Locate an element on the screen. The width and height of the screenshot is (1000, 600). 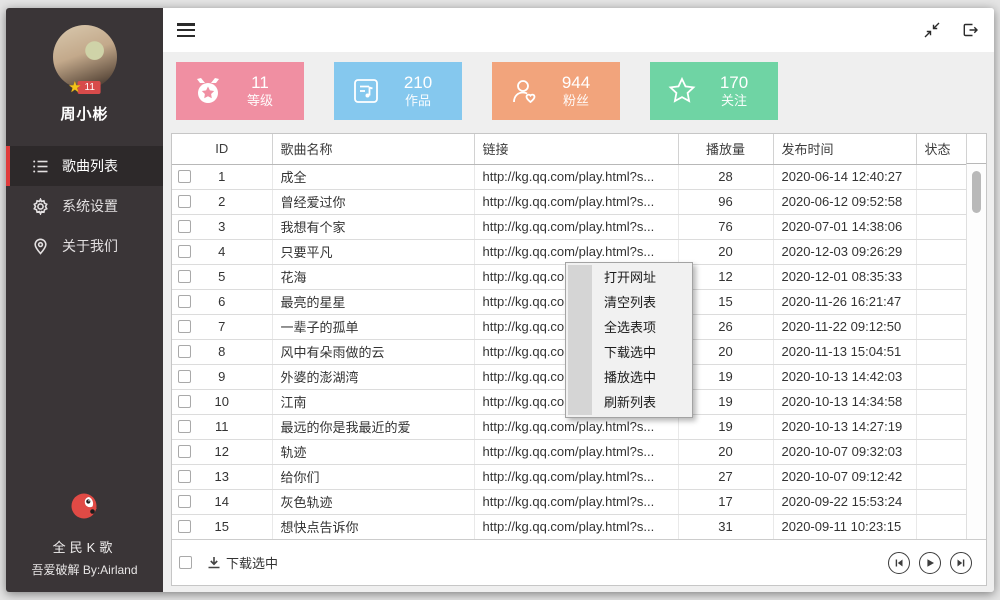
context-menu-item-select-all: 全选表项 is located at coordinates (630, 327).